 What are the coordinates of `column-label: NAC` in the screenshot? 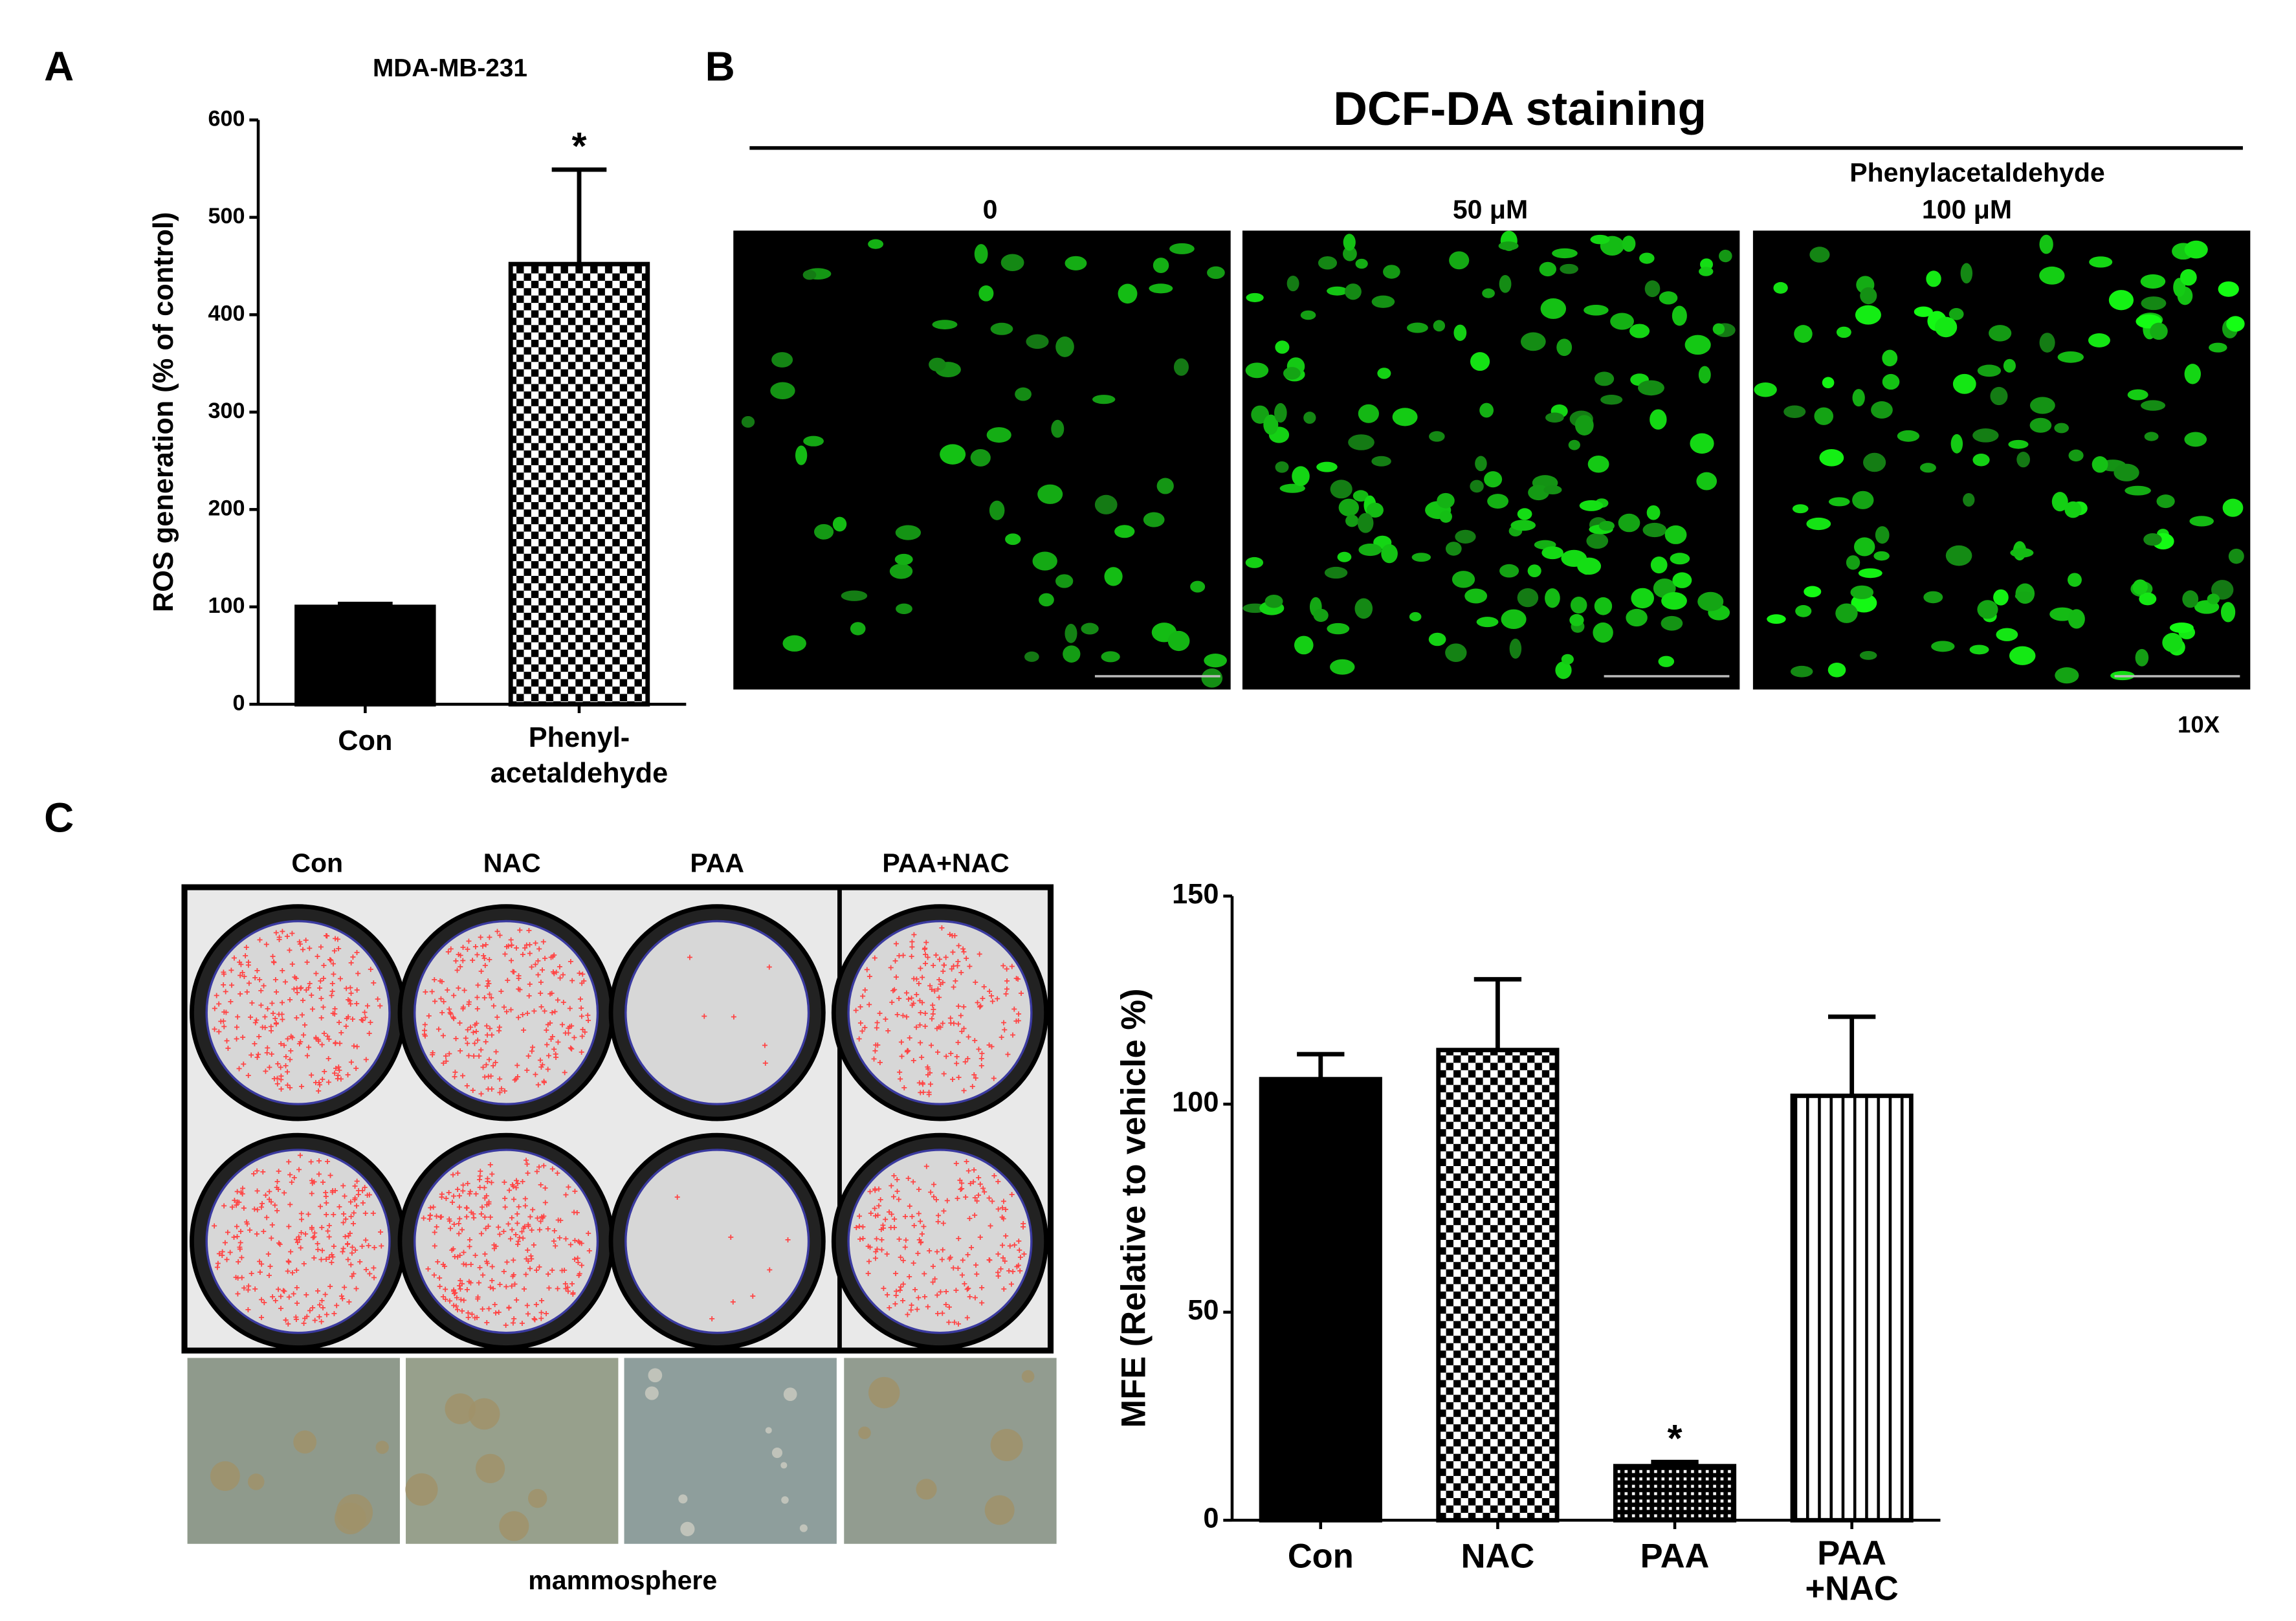 It's located at (512, 863).